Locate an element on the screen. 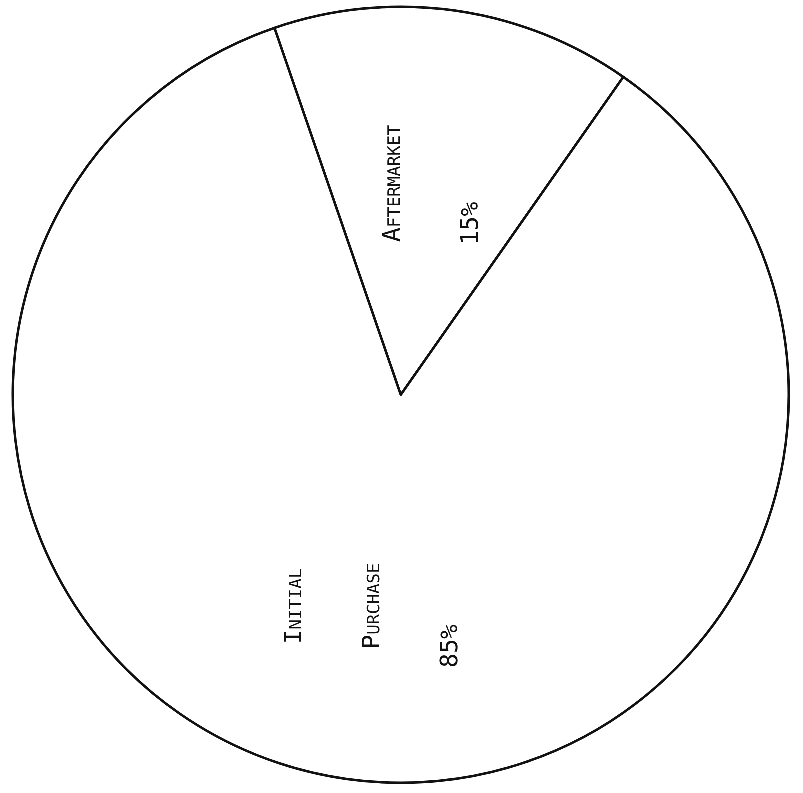 The height and width of the screenshot is (793, 803). slice-label: Aftermarket is located at coordinates (392, 183).